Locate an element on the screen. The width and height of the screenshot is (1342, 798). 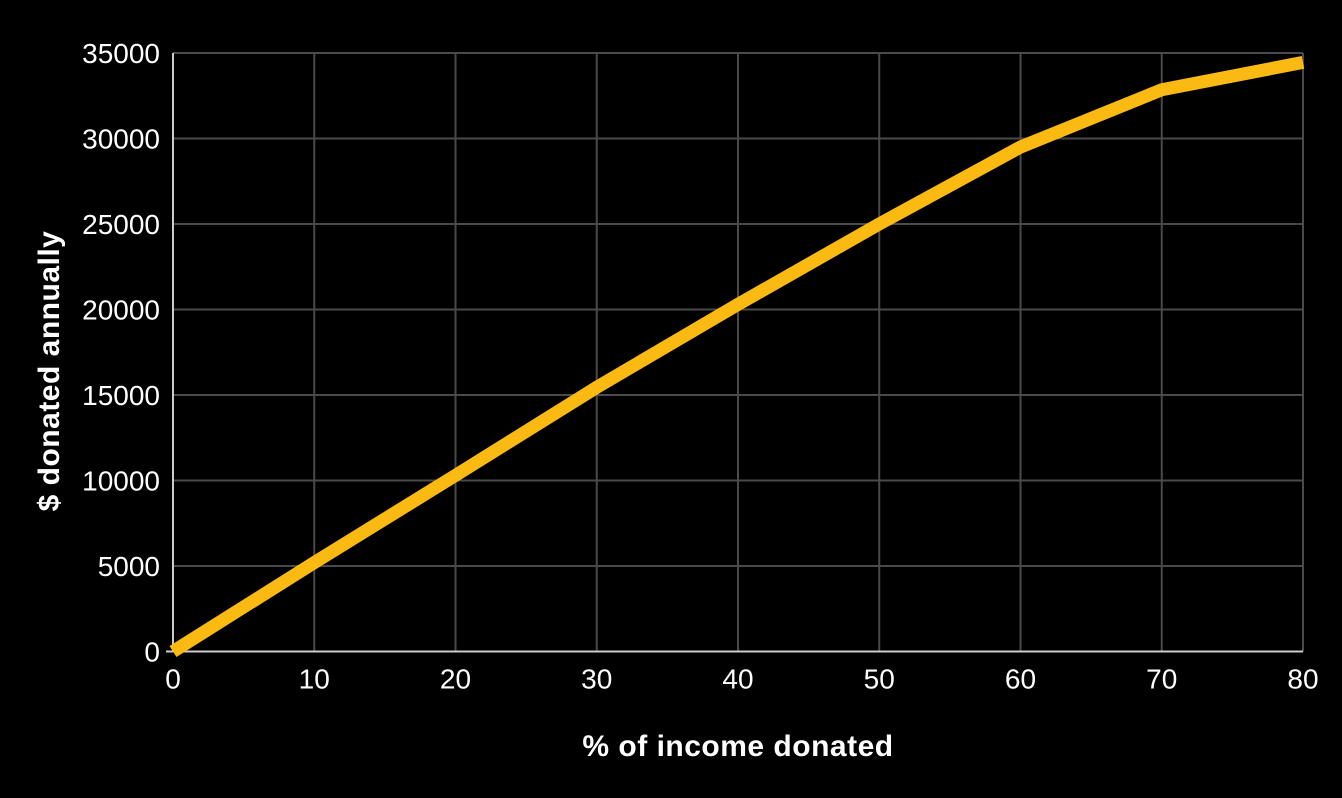
y-tick-label: 25000 is located at coordinates (121, 224).